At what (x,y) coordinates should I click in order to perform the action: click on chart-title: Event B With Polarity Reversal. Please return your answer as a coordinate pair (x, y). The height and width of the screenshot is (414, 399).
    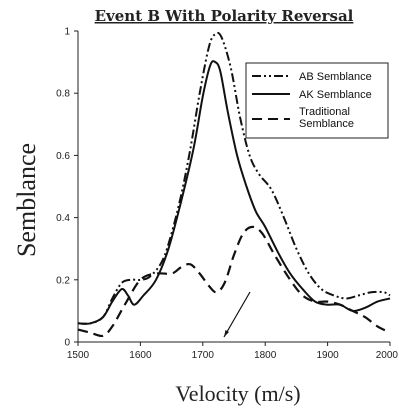
    Looking at the image, I should click on (224, 16).